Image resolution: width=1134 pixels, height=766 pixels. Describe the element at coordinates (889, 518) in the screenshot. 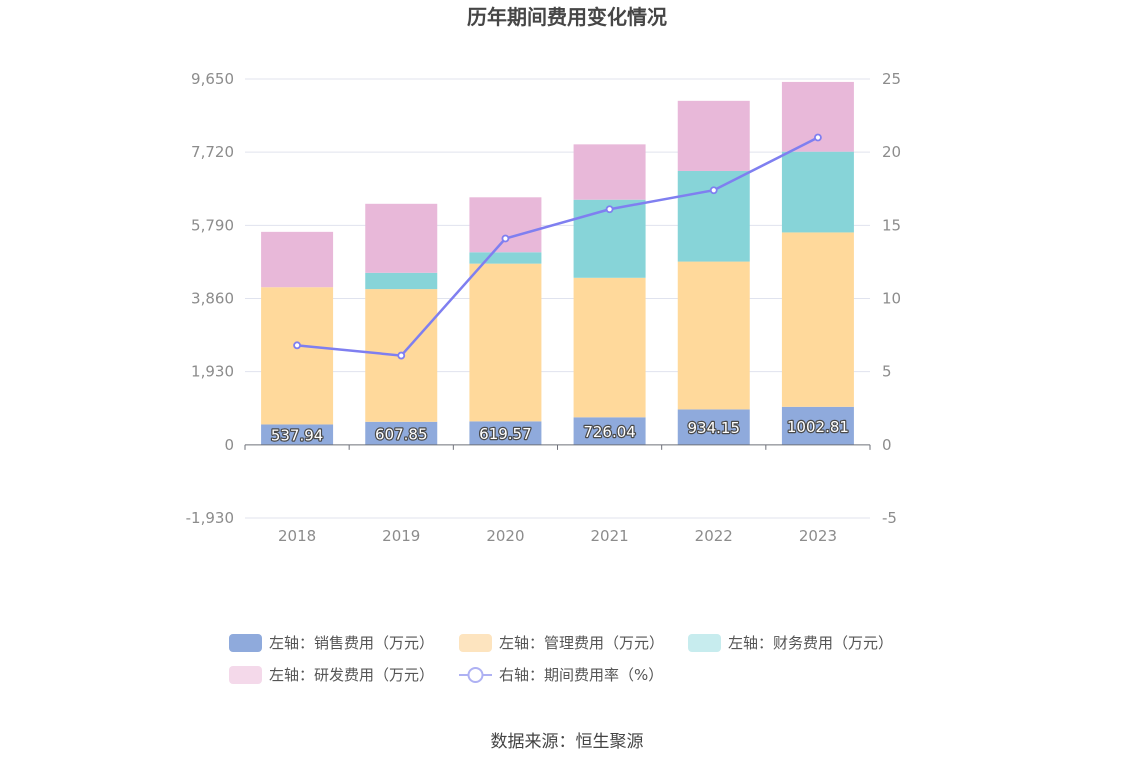

I see `y-right-tick-label: -5` at that location.